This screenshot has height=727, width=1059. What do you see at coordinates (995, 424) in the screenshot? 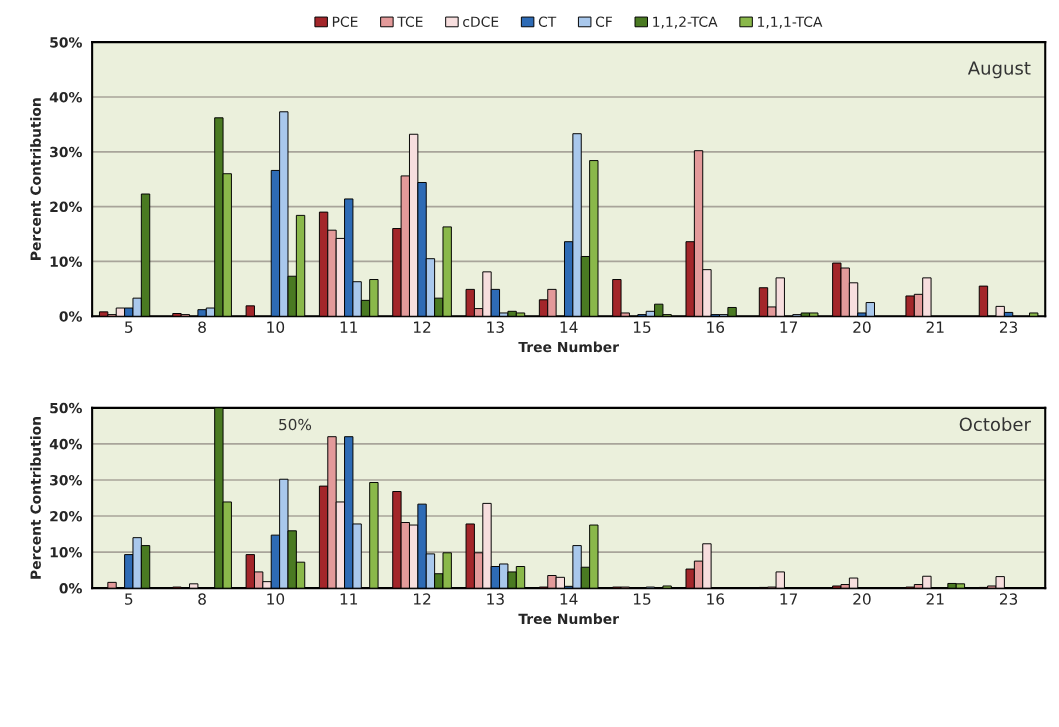
I see `annotation: October` at bounding box center [995, 424].